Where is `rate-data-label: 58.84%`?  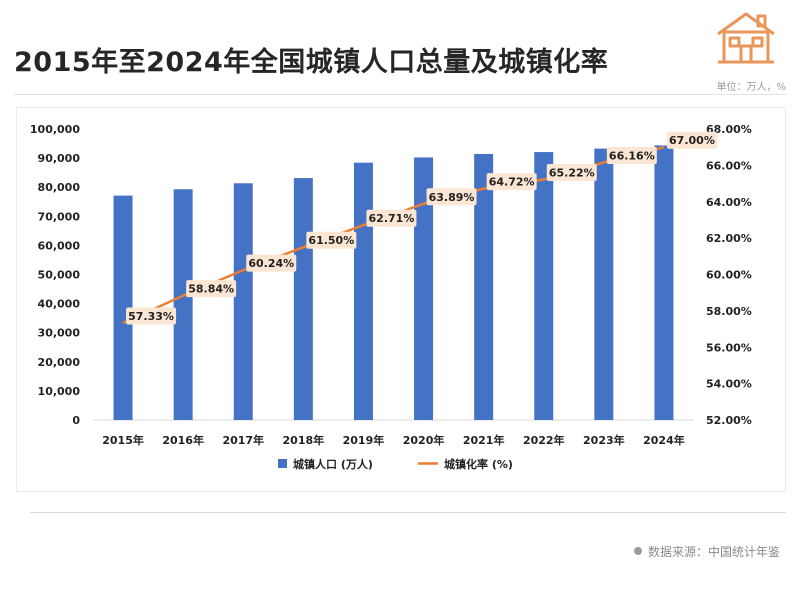 rate-data-label: 58.84% is located at coordinates (211, 289).